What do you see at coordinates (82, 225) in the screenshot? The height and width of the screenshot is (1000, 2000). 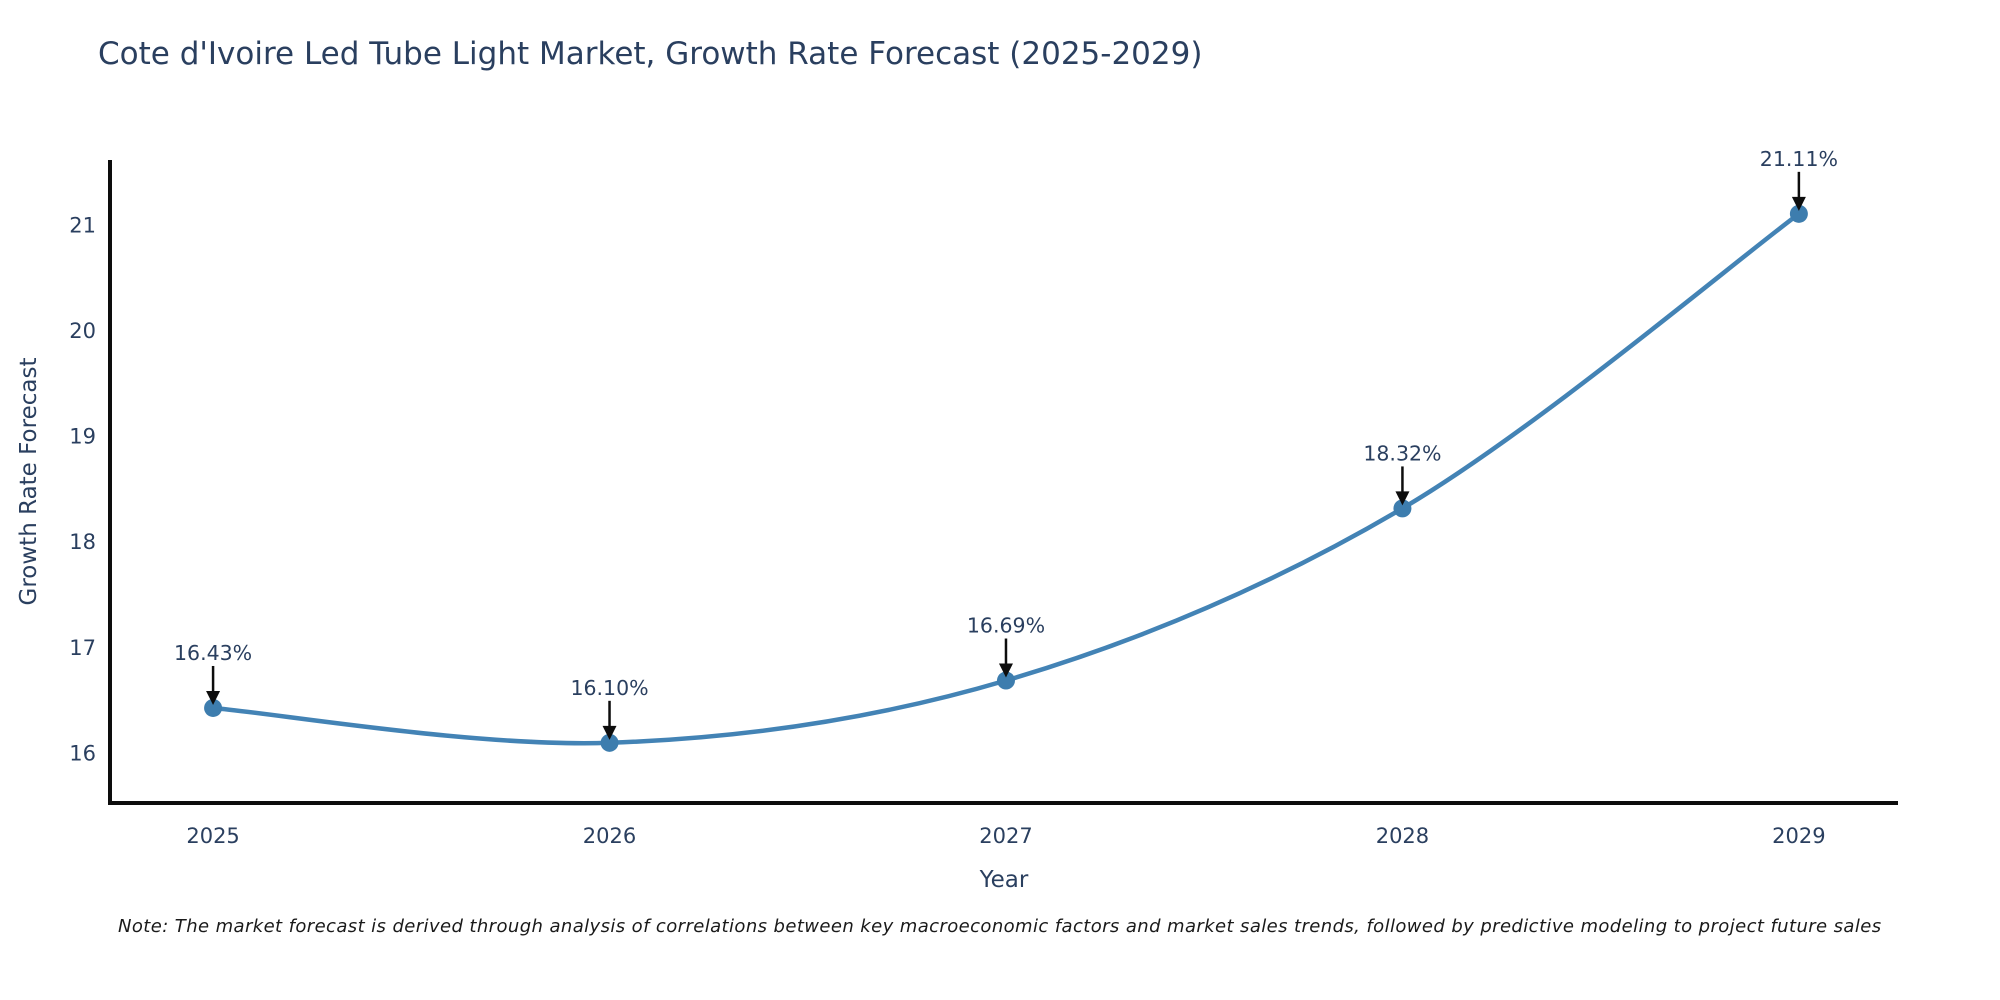 I see `y-tick-label: 21` at bounding box center [82, 225].